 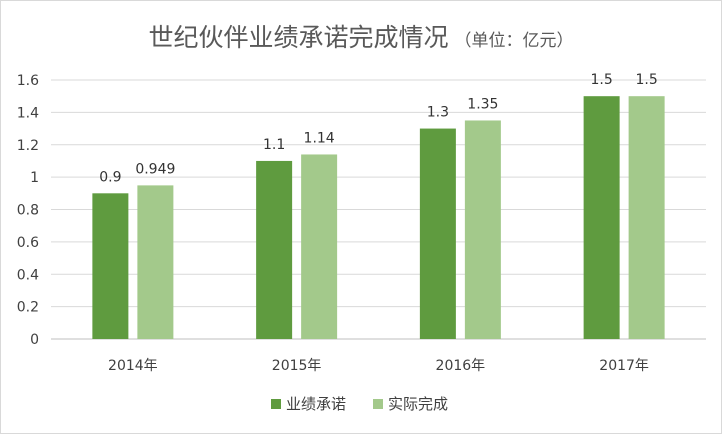 I want to click on y-tick-label: 0.2, so click(x=28, y=308).